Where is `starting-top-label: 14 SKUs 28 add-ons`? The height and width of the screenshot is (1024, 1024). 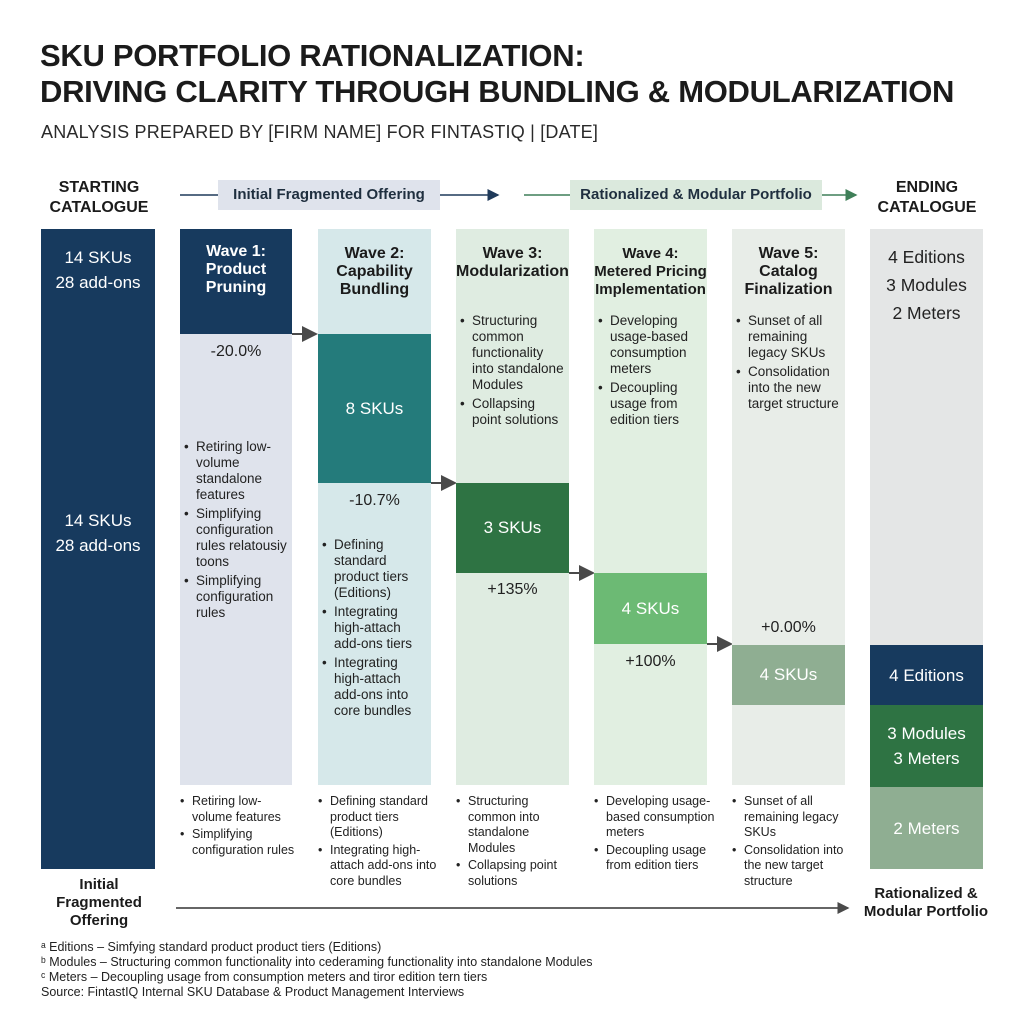 starting-top-label: 14 SKUs 28 add-ons is located at coordinates (98, 270).